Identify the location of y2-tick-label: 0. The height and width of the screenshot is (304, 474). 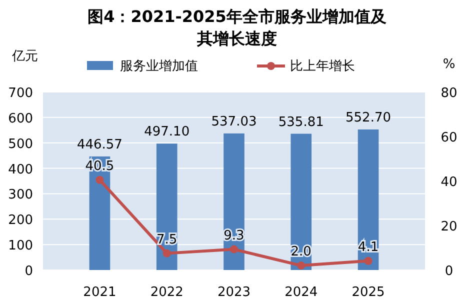
(449, 271).